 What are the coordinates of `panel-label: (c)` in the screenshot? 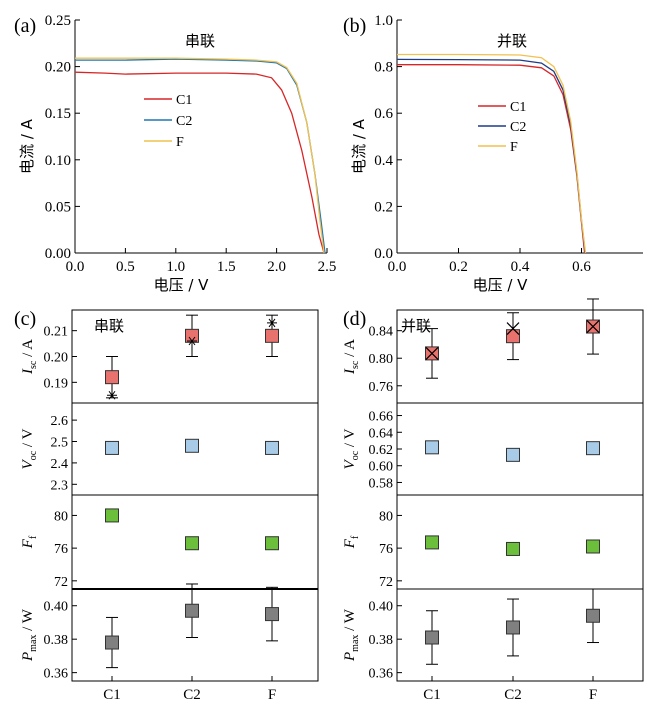 It's located at (25, 319).